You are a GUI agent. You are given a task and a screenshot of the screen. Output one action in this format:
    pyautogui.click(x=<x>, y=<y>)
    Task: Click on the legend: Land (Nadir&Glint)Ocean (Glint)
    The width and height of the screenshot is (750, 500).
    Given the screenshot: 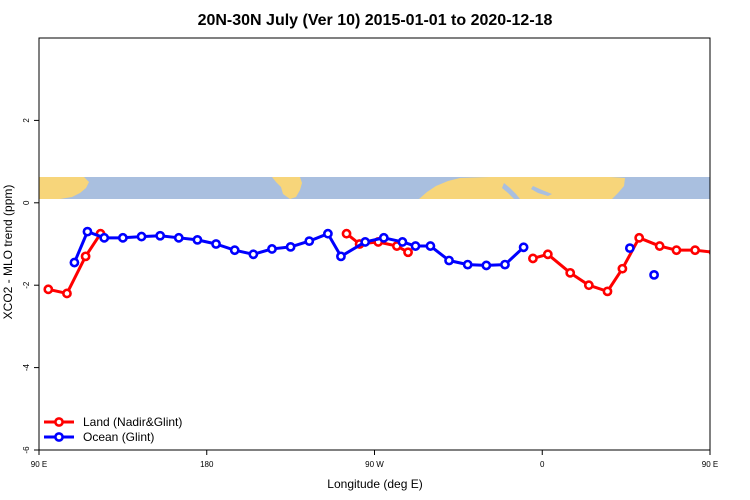 What is the action you would take?
    pyautogui.click(x=113, y=429)
    